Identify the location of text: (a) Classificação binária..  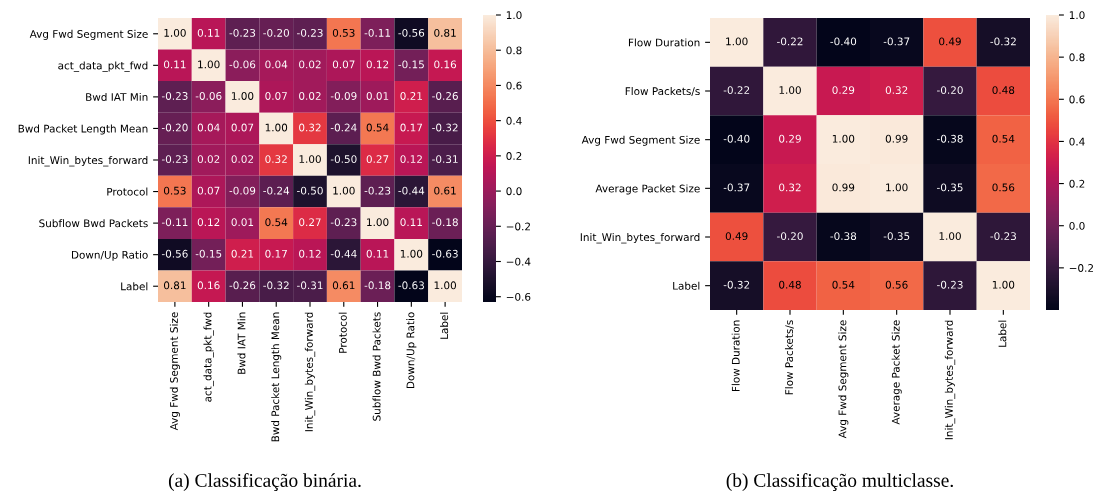
(264, 482).